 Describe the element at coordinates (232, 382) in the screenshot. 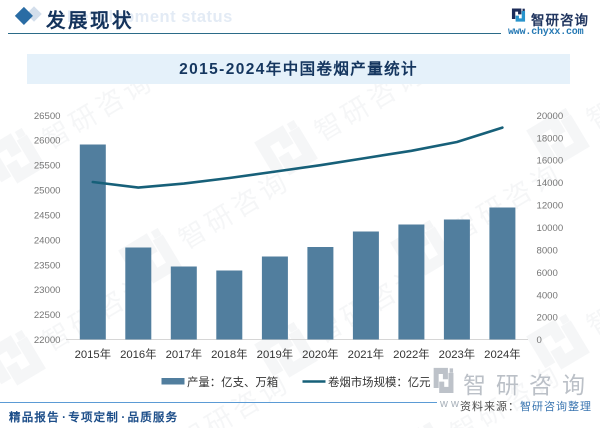

I see `svg-text: 产量：亿支、万箱` at that location.